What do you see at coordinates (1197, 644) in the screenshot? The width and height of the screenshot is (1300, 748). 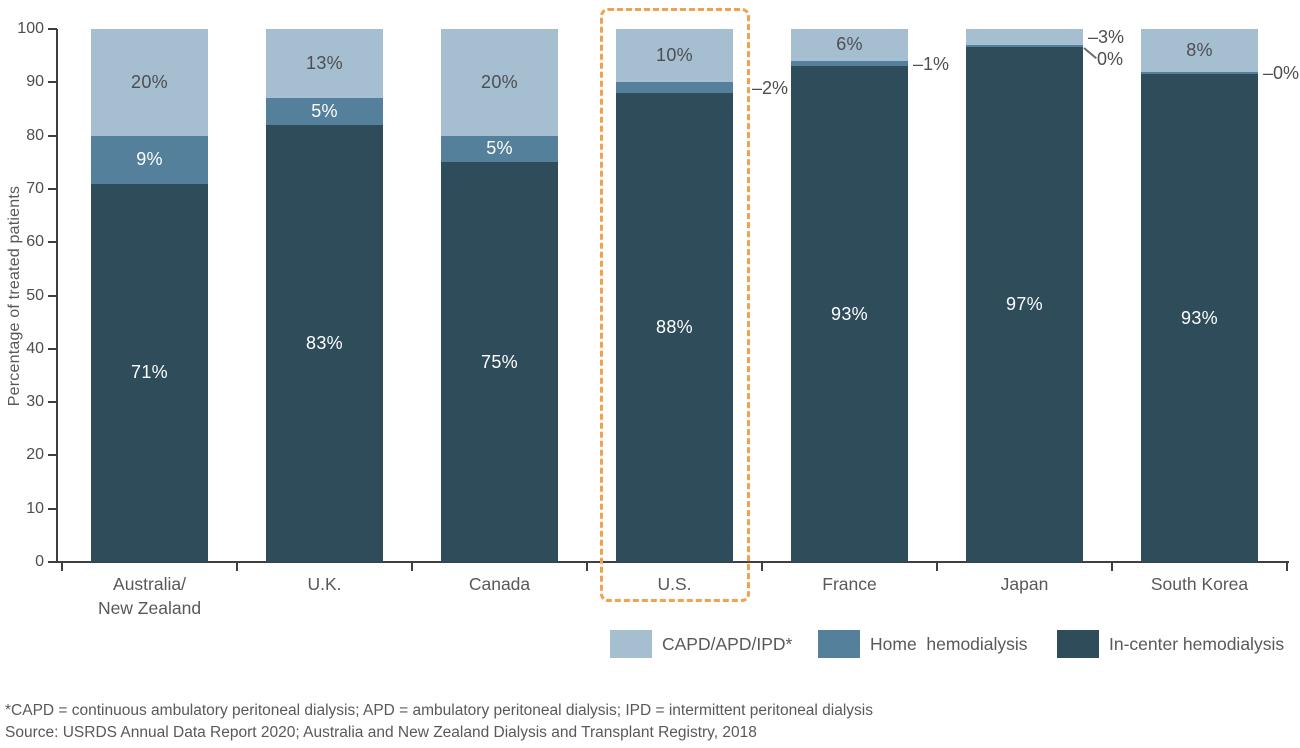 I see `legend-label-in-center-hemodialysis: In-center hemodialysis` at bounding box center [1197, 644].